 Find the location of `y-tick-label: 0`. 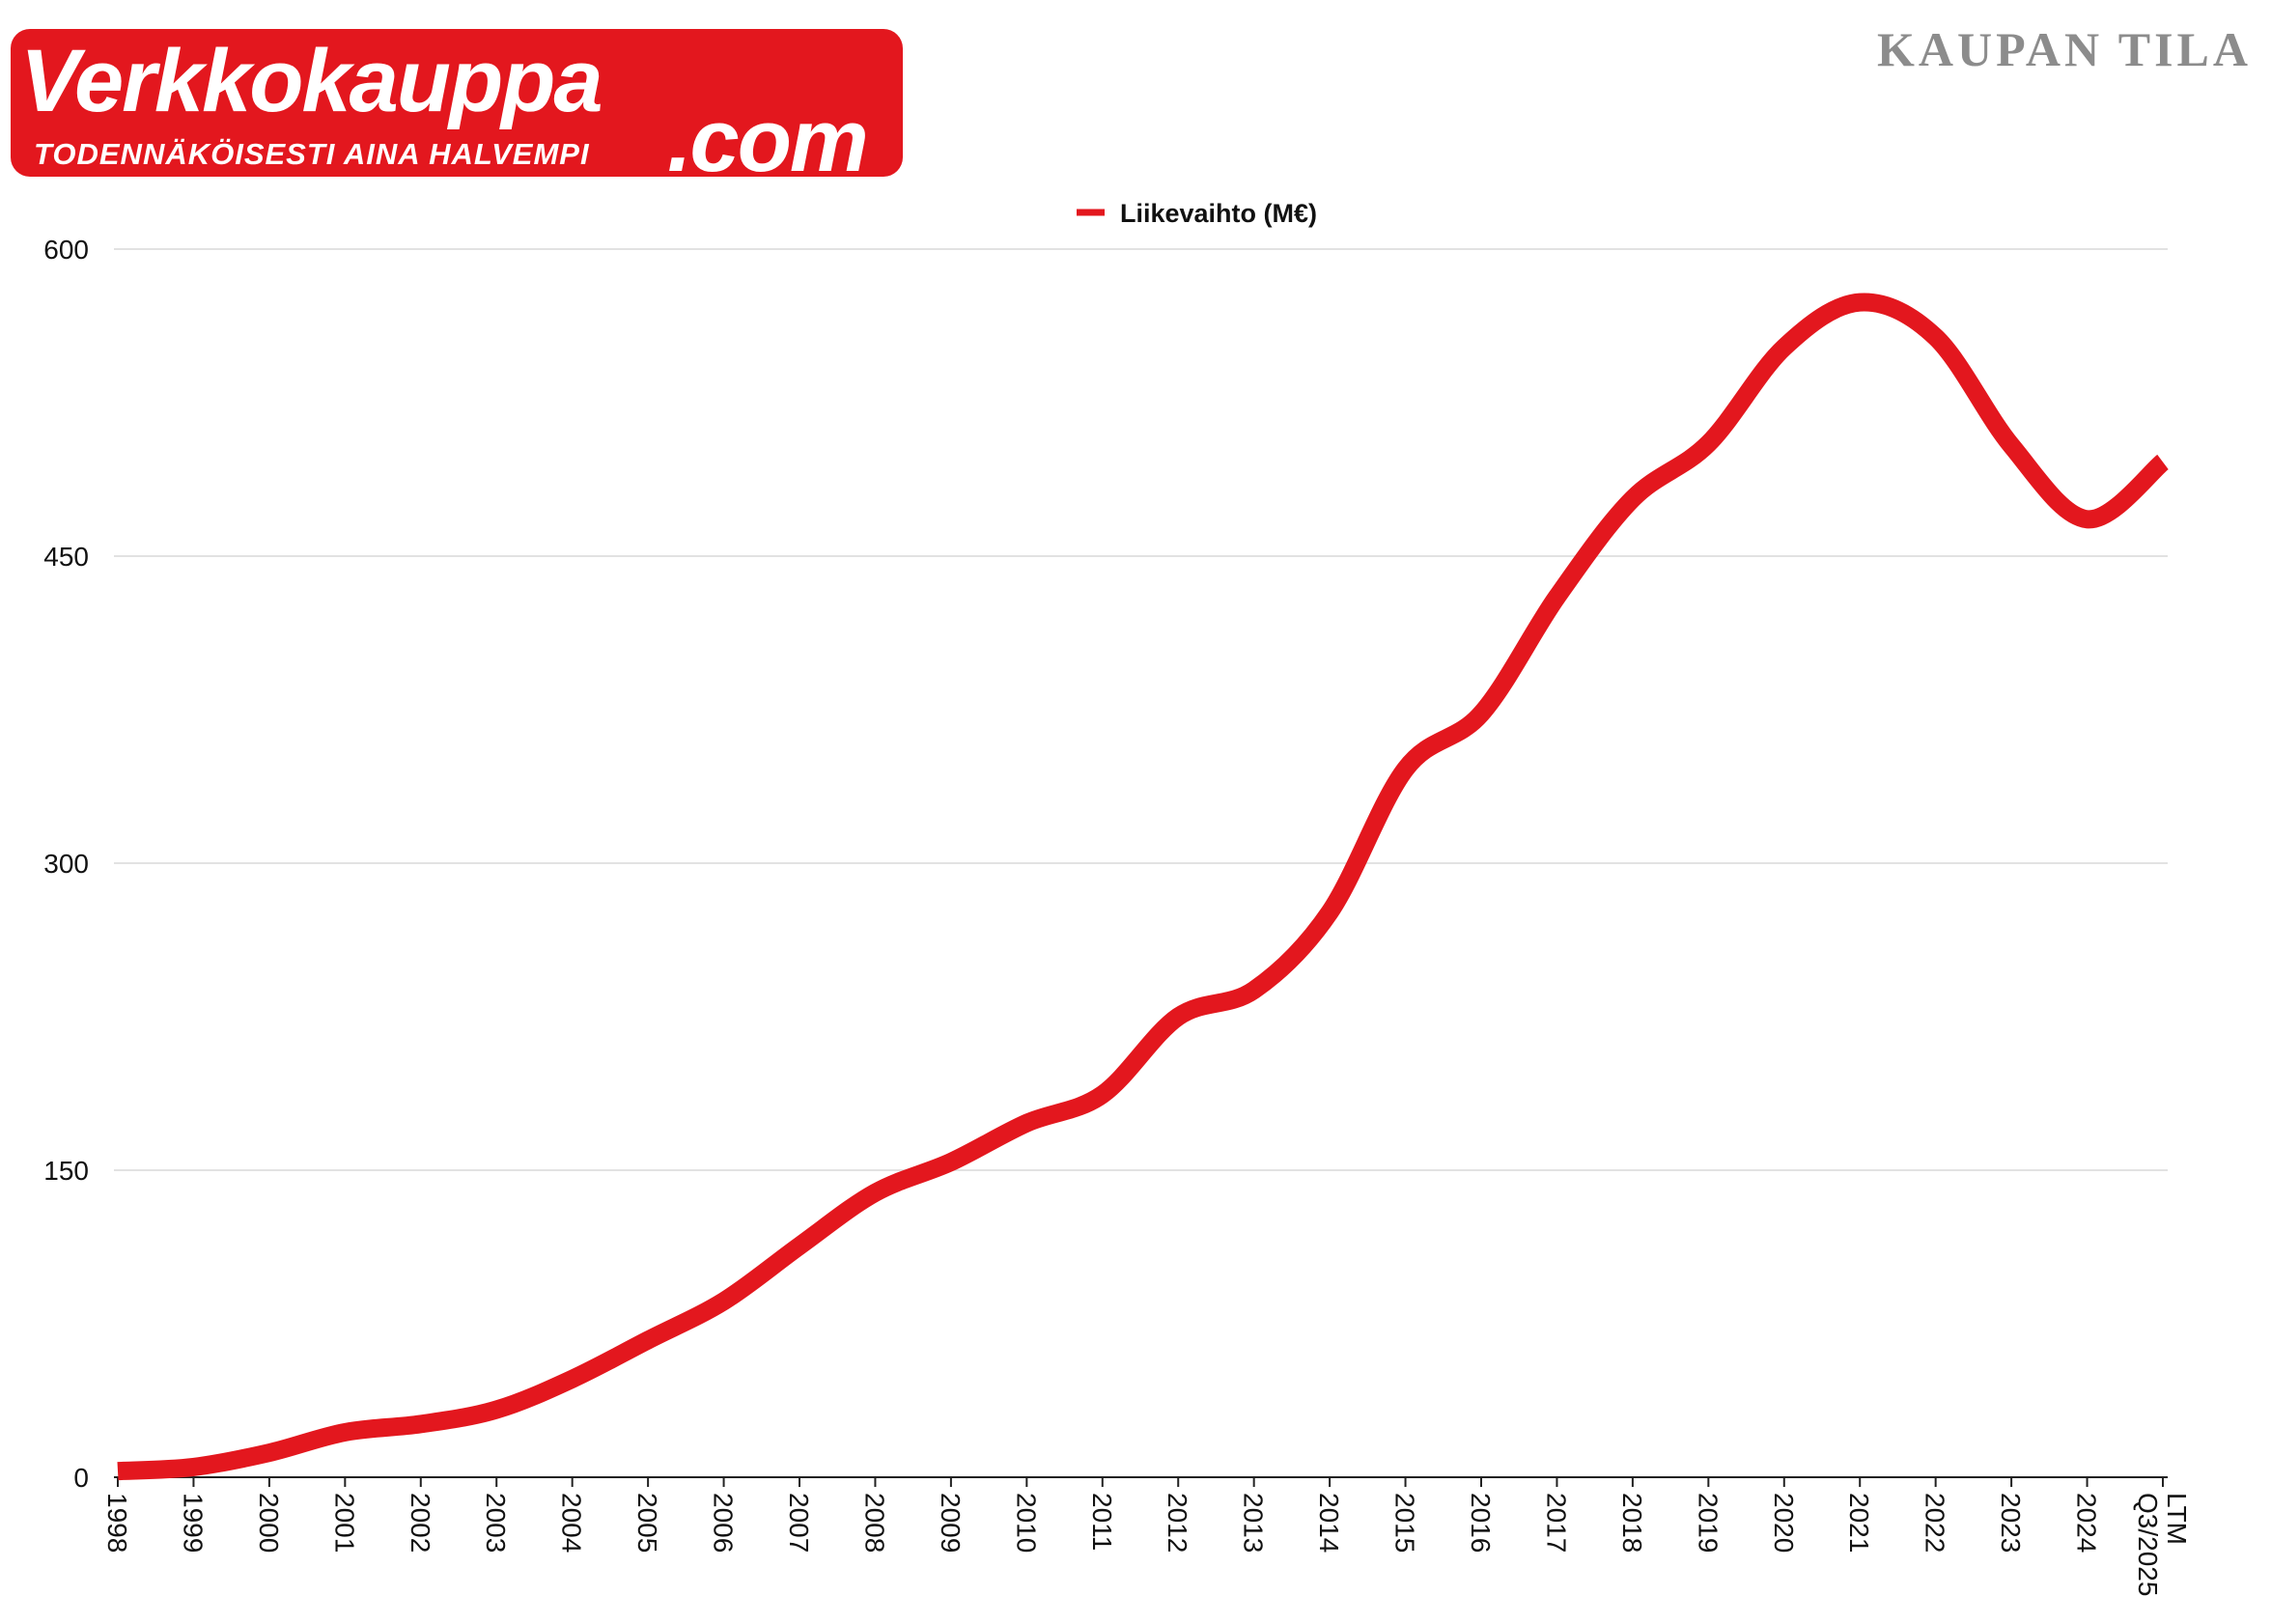

y-tick-label: 0 is located at coordinates (81, 1478).